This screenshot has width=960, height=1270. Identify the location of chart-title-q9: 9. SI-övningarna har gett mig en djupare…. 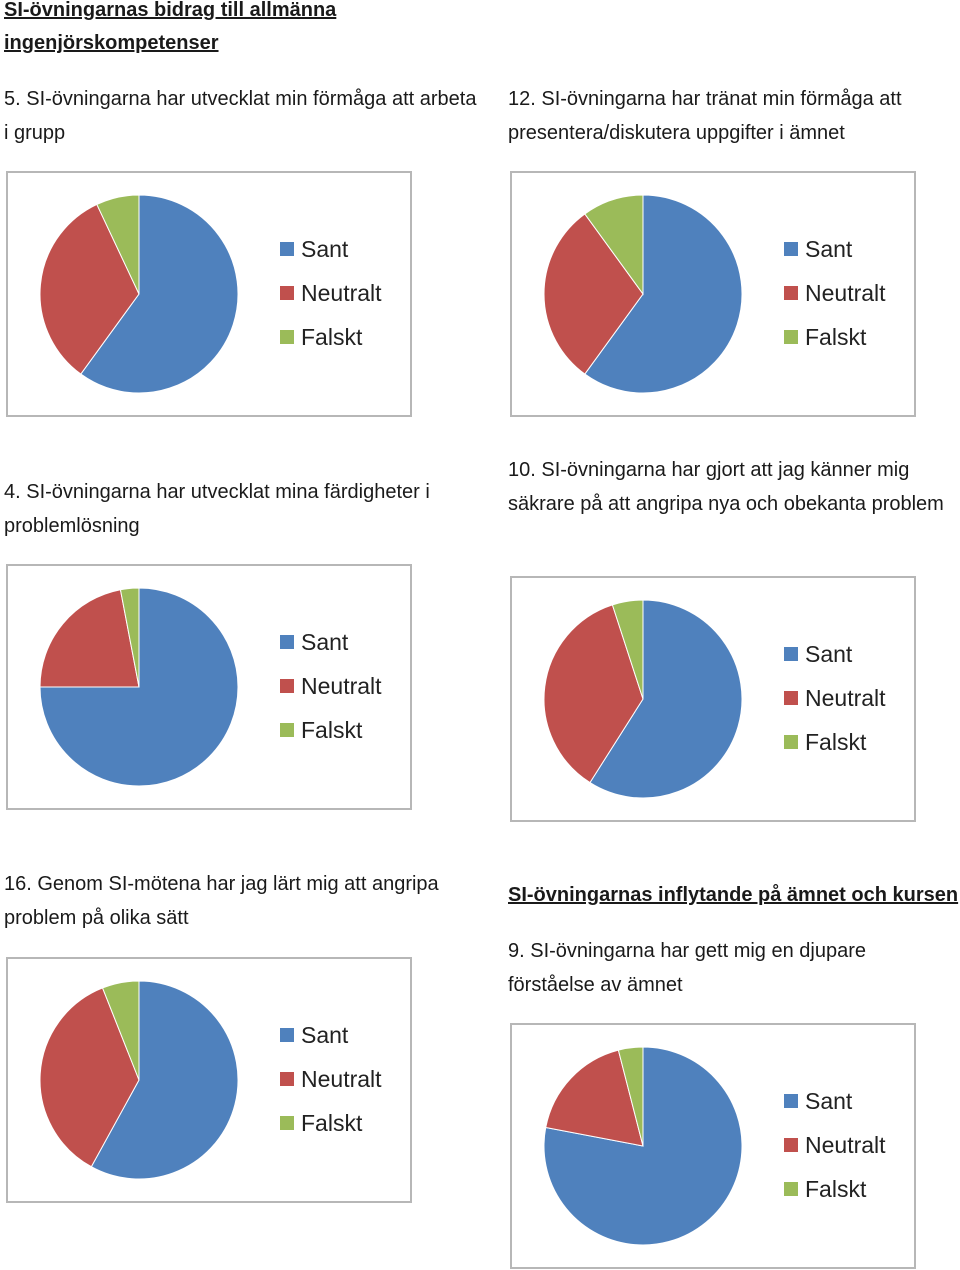
(687, 968).